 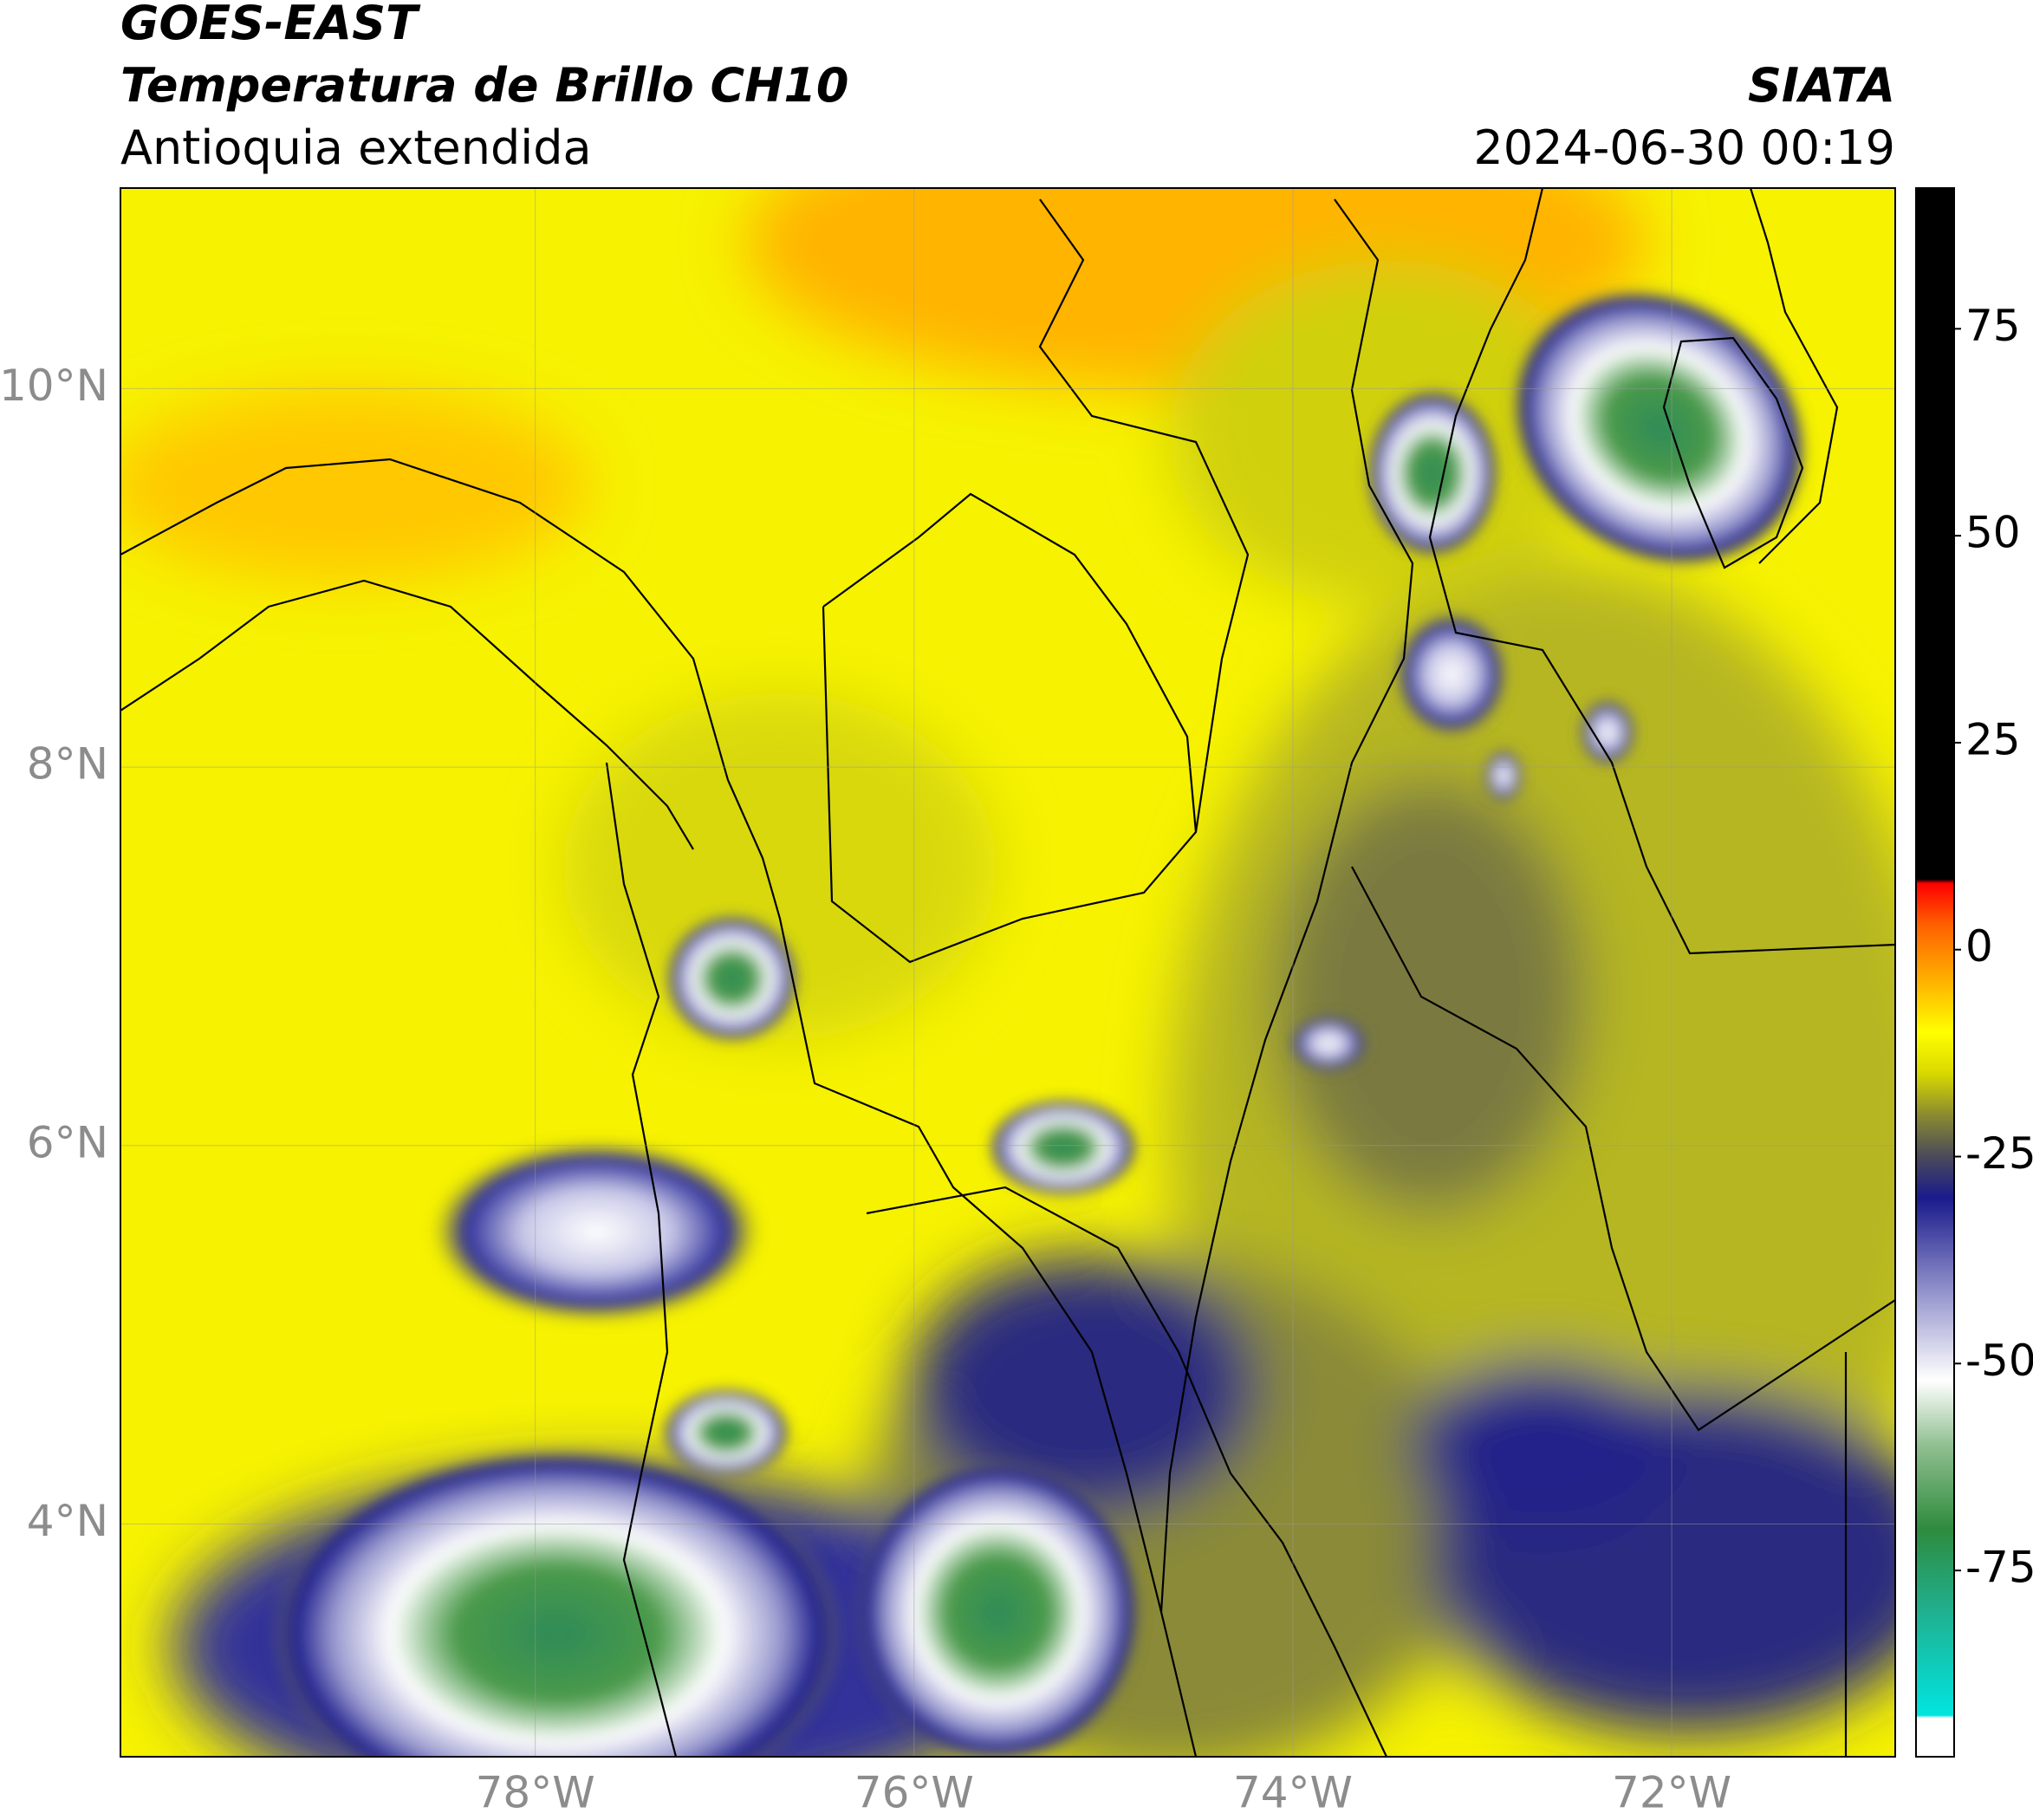 What do you see at coordinates (1999, 1361) in the screenshot?
I see `colorbar-tick-label: -50` at bounding box center [1999, 1361].